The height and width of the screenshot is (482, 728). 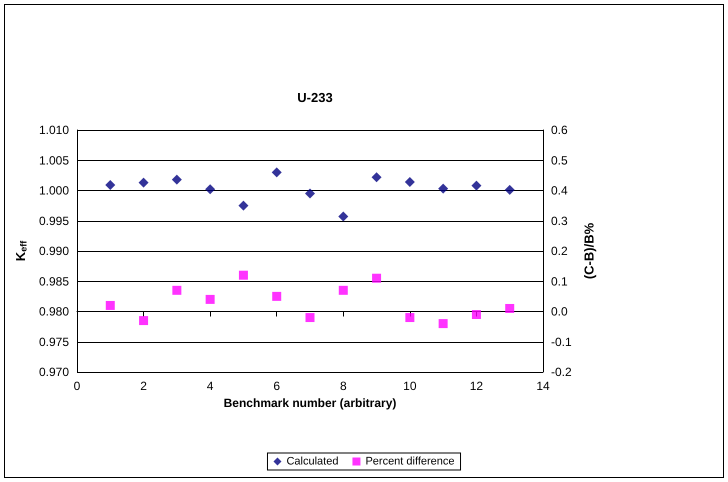 What do you see at coordinates (559, 221) in the screenshot?
I see `y2-tick-label: 0.3` at bounding box center [559, 221].